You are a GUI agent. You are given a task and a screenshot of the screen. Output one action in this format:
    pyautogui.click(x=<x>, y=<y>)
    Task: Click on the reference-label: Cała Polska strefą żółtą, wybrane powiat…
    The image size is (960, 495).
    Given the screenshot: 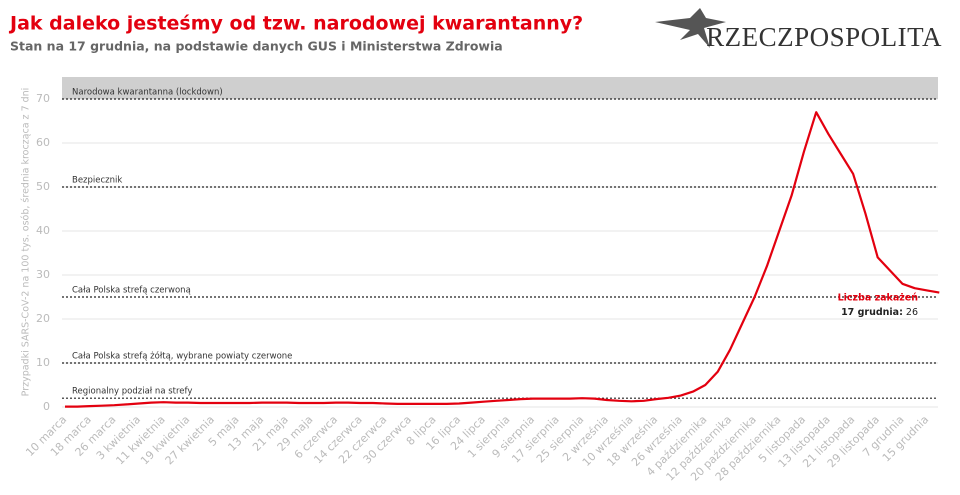 What is the action you would take?
    pyautogui.click(x=182, y=356)
    